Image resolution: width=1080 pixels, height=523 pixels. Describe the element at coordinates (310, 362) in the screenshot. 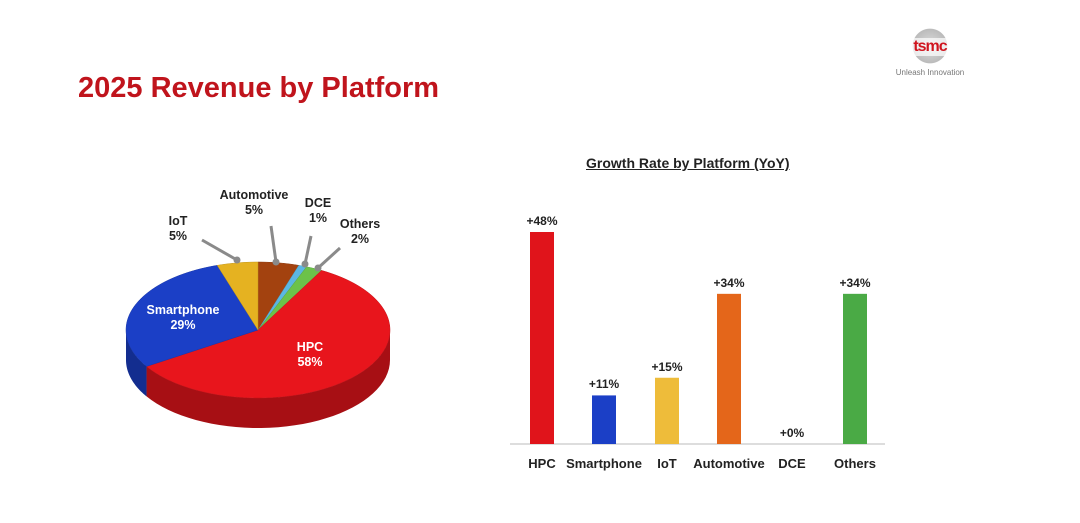

I see `pie-value: 58%` at that location.